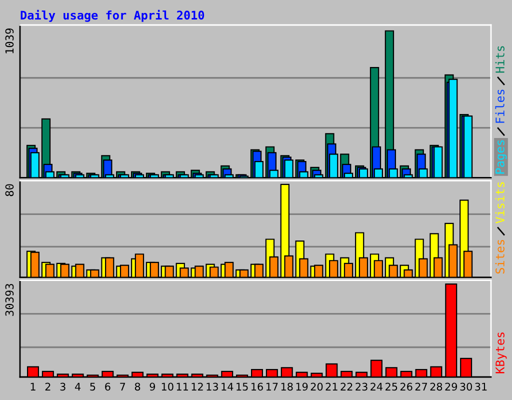  Describe the element at coordinates (499, 106) in the screenshot. I see `legend-label: Files` at that location.